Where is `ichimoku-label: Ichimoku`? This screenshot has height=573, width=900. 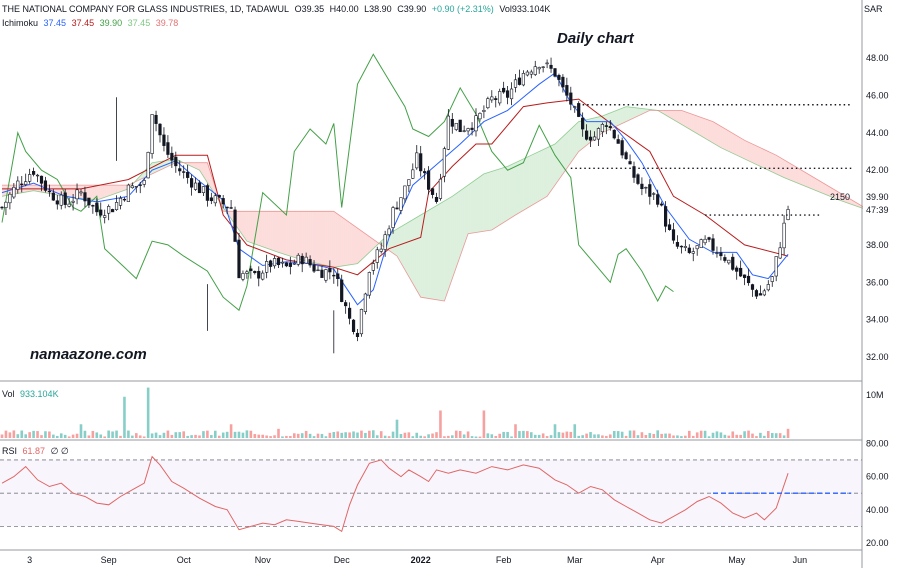 ichimoku-label: Ichimoku is located at coordinates (20, 23).